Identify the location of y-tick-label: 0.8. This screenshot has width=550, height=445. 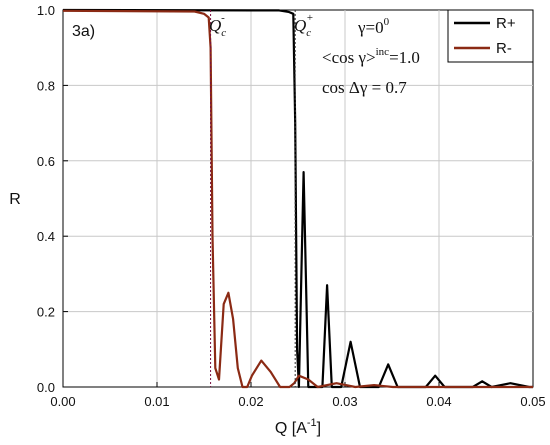
(46, 85).